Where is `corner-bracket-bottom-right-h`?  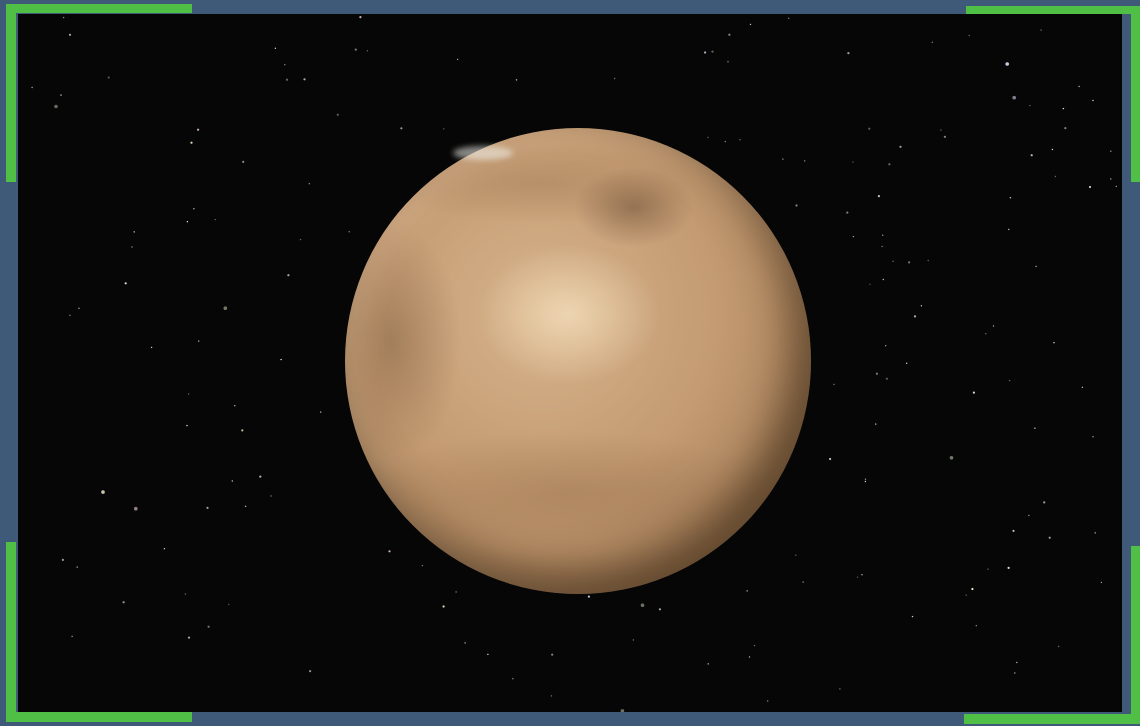 corner-bracket-bottom-right-h is located at coordinates (1052, 719).